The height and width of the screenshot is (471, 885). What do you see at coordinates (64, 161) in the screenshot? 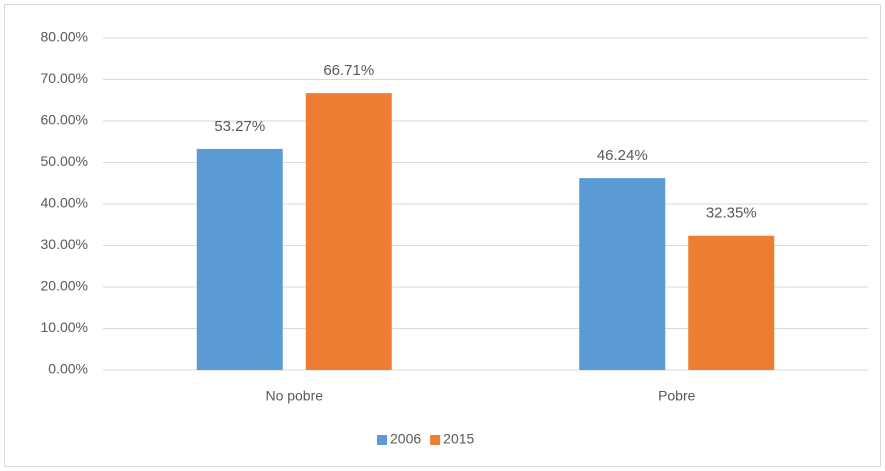
I see `y-tick-label: 50.00%` at bounding box center [64, 161].